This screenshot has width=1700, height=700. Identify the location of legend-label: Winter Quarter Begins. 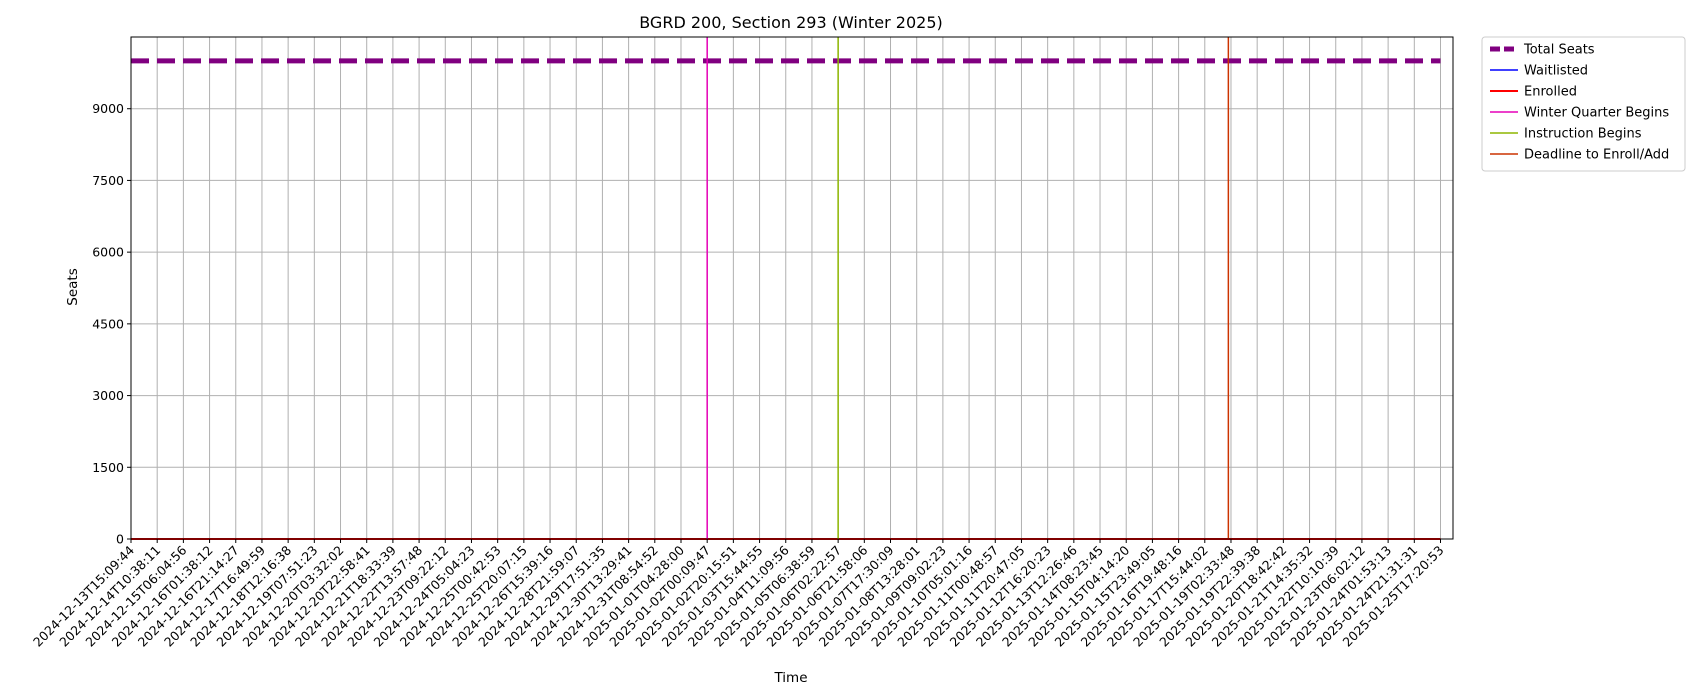
(1596, 113).